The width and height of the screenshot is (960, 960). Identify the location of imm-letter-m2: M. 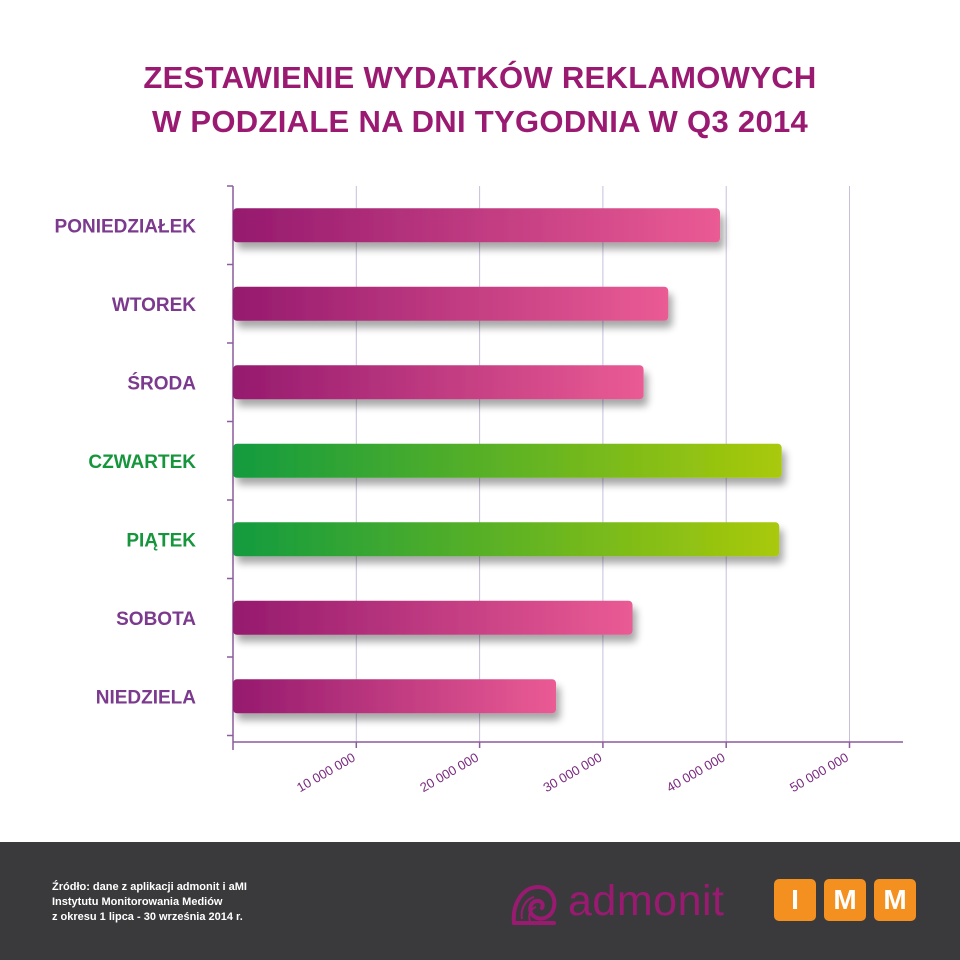
(895, 900).